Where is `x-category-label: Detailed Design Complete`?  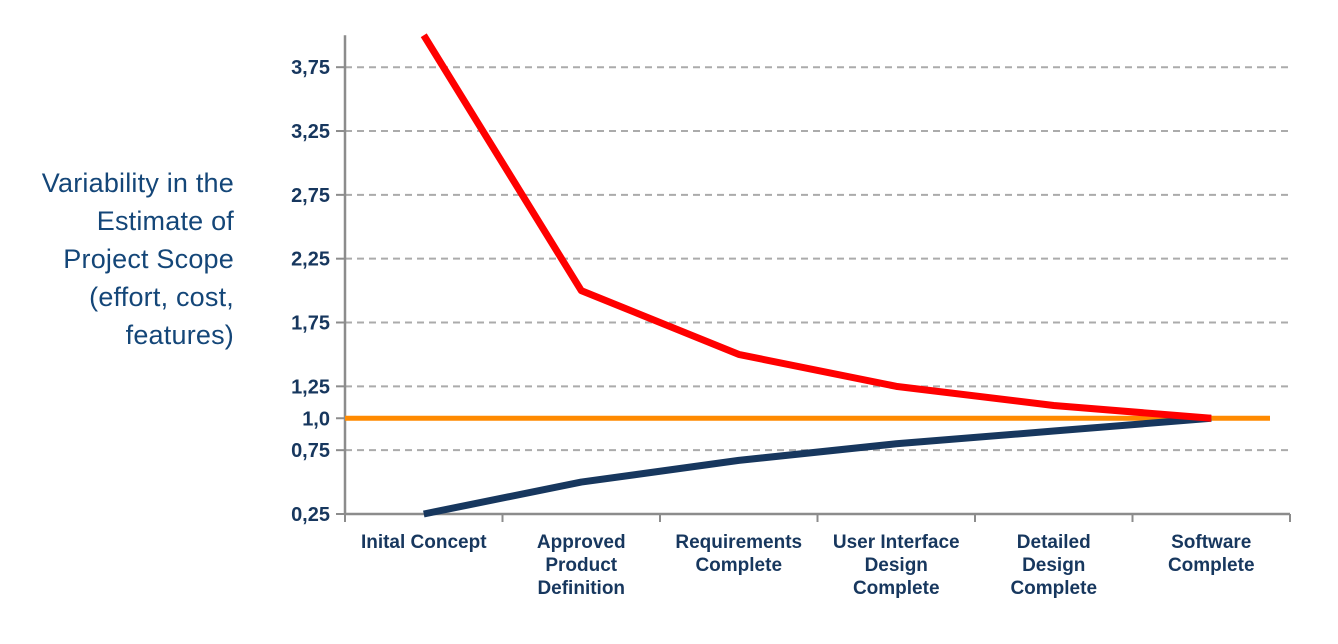
x-category-label: Detailed Design Complete is located at coordinates (1053, 565).